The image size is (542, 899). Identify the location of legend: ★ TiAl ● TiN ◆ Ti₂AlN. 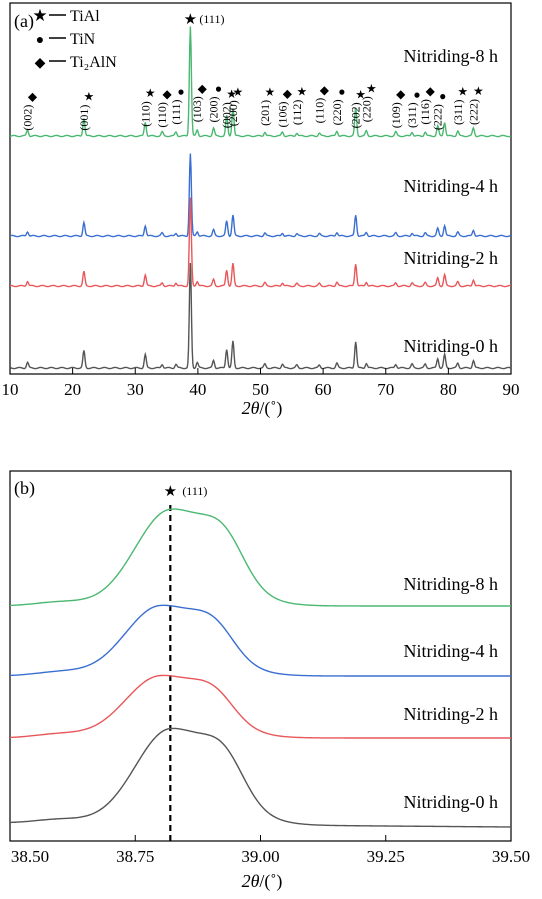
(74, 38).